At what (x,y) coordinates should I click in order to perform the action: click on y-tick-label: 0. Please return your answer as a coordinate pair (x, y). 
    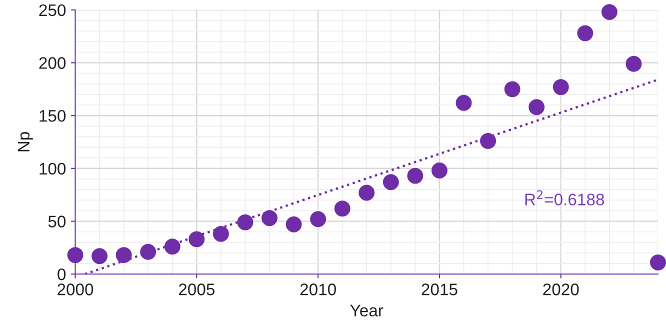
    Looking at the image, I should click on (62, 274).